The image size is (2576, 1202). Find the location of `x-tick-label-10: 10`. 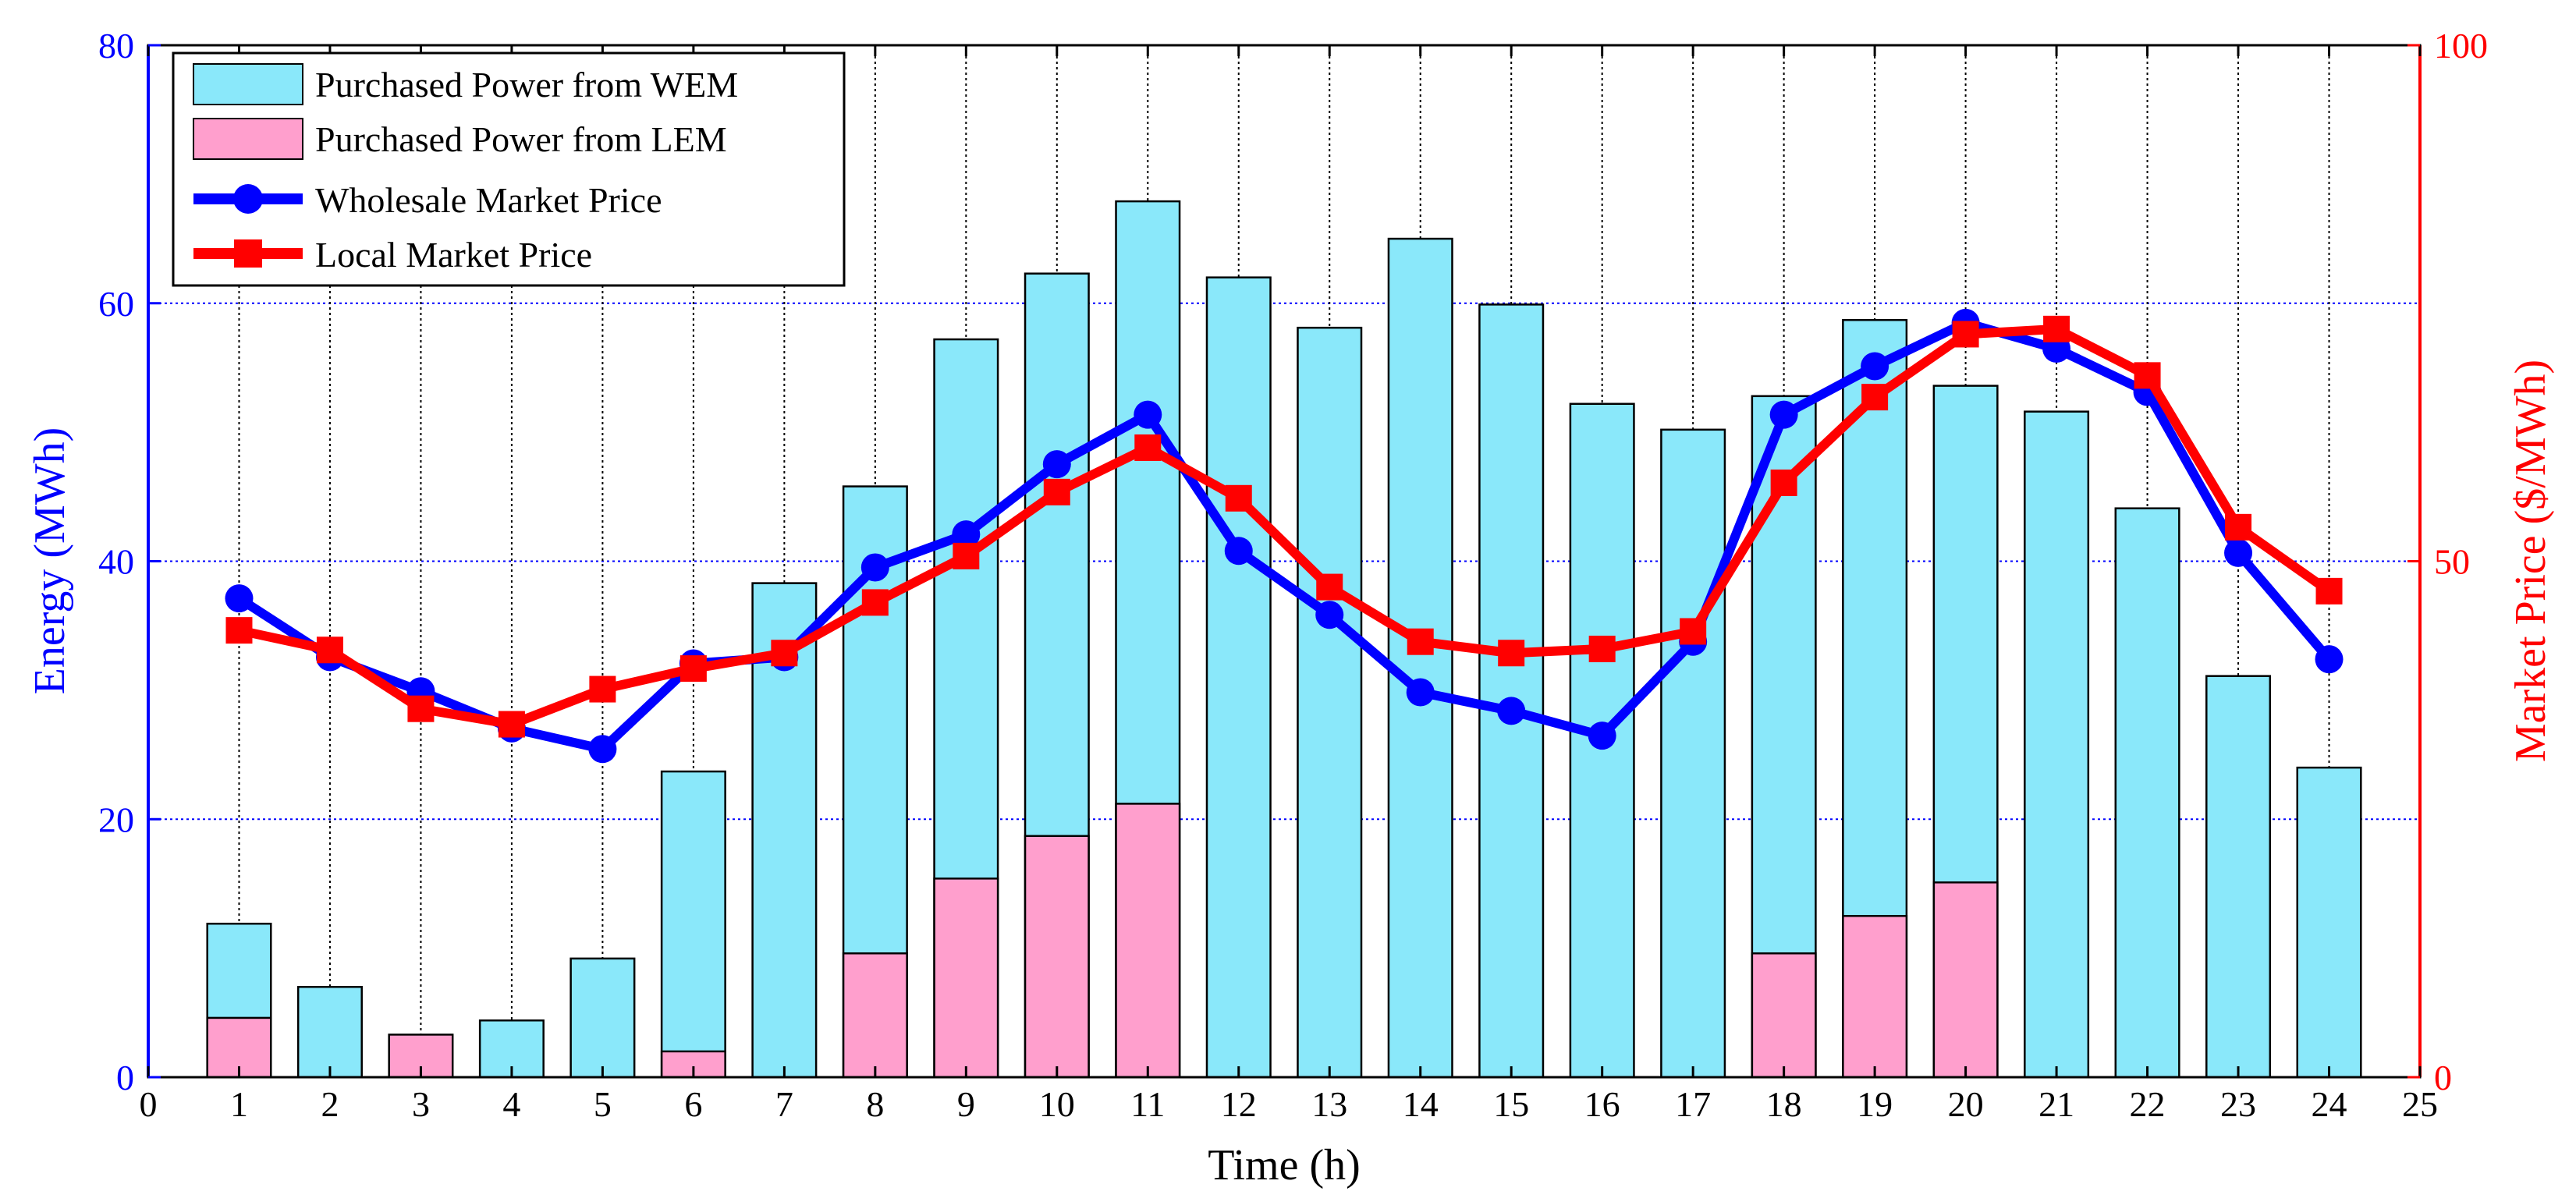

x-tick-label-10: 10 is located at coordinates (1057, 1104).